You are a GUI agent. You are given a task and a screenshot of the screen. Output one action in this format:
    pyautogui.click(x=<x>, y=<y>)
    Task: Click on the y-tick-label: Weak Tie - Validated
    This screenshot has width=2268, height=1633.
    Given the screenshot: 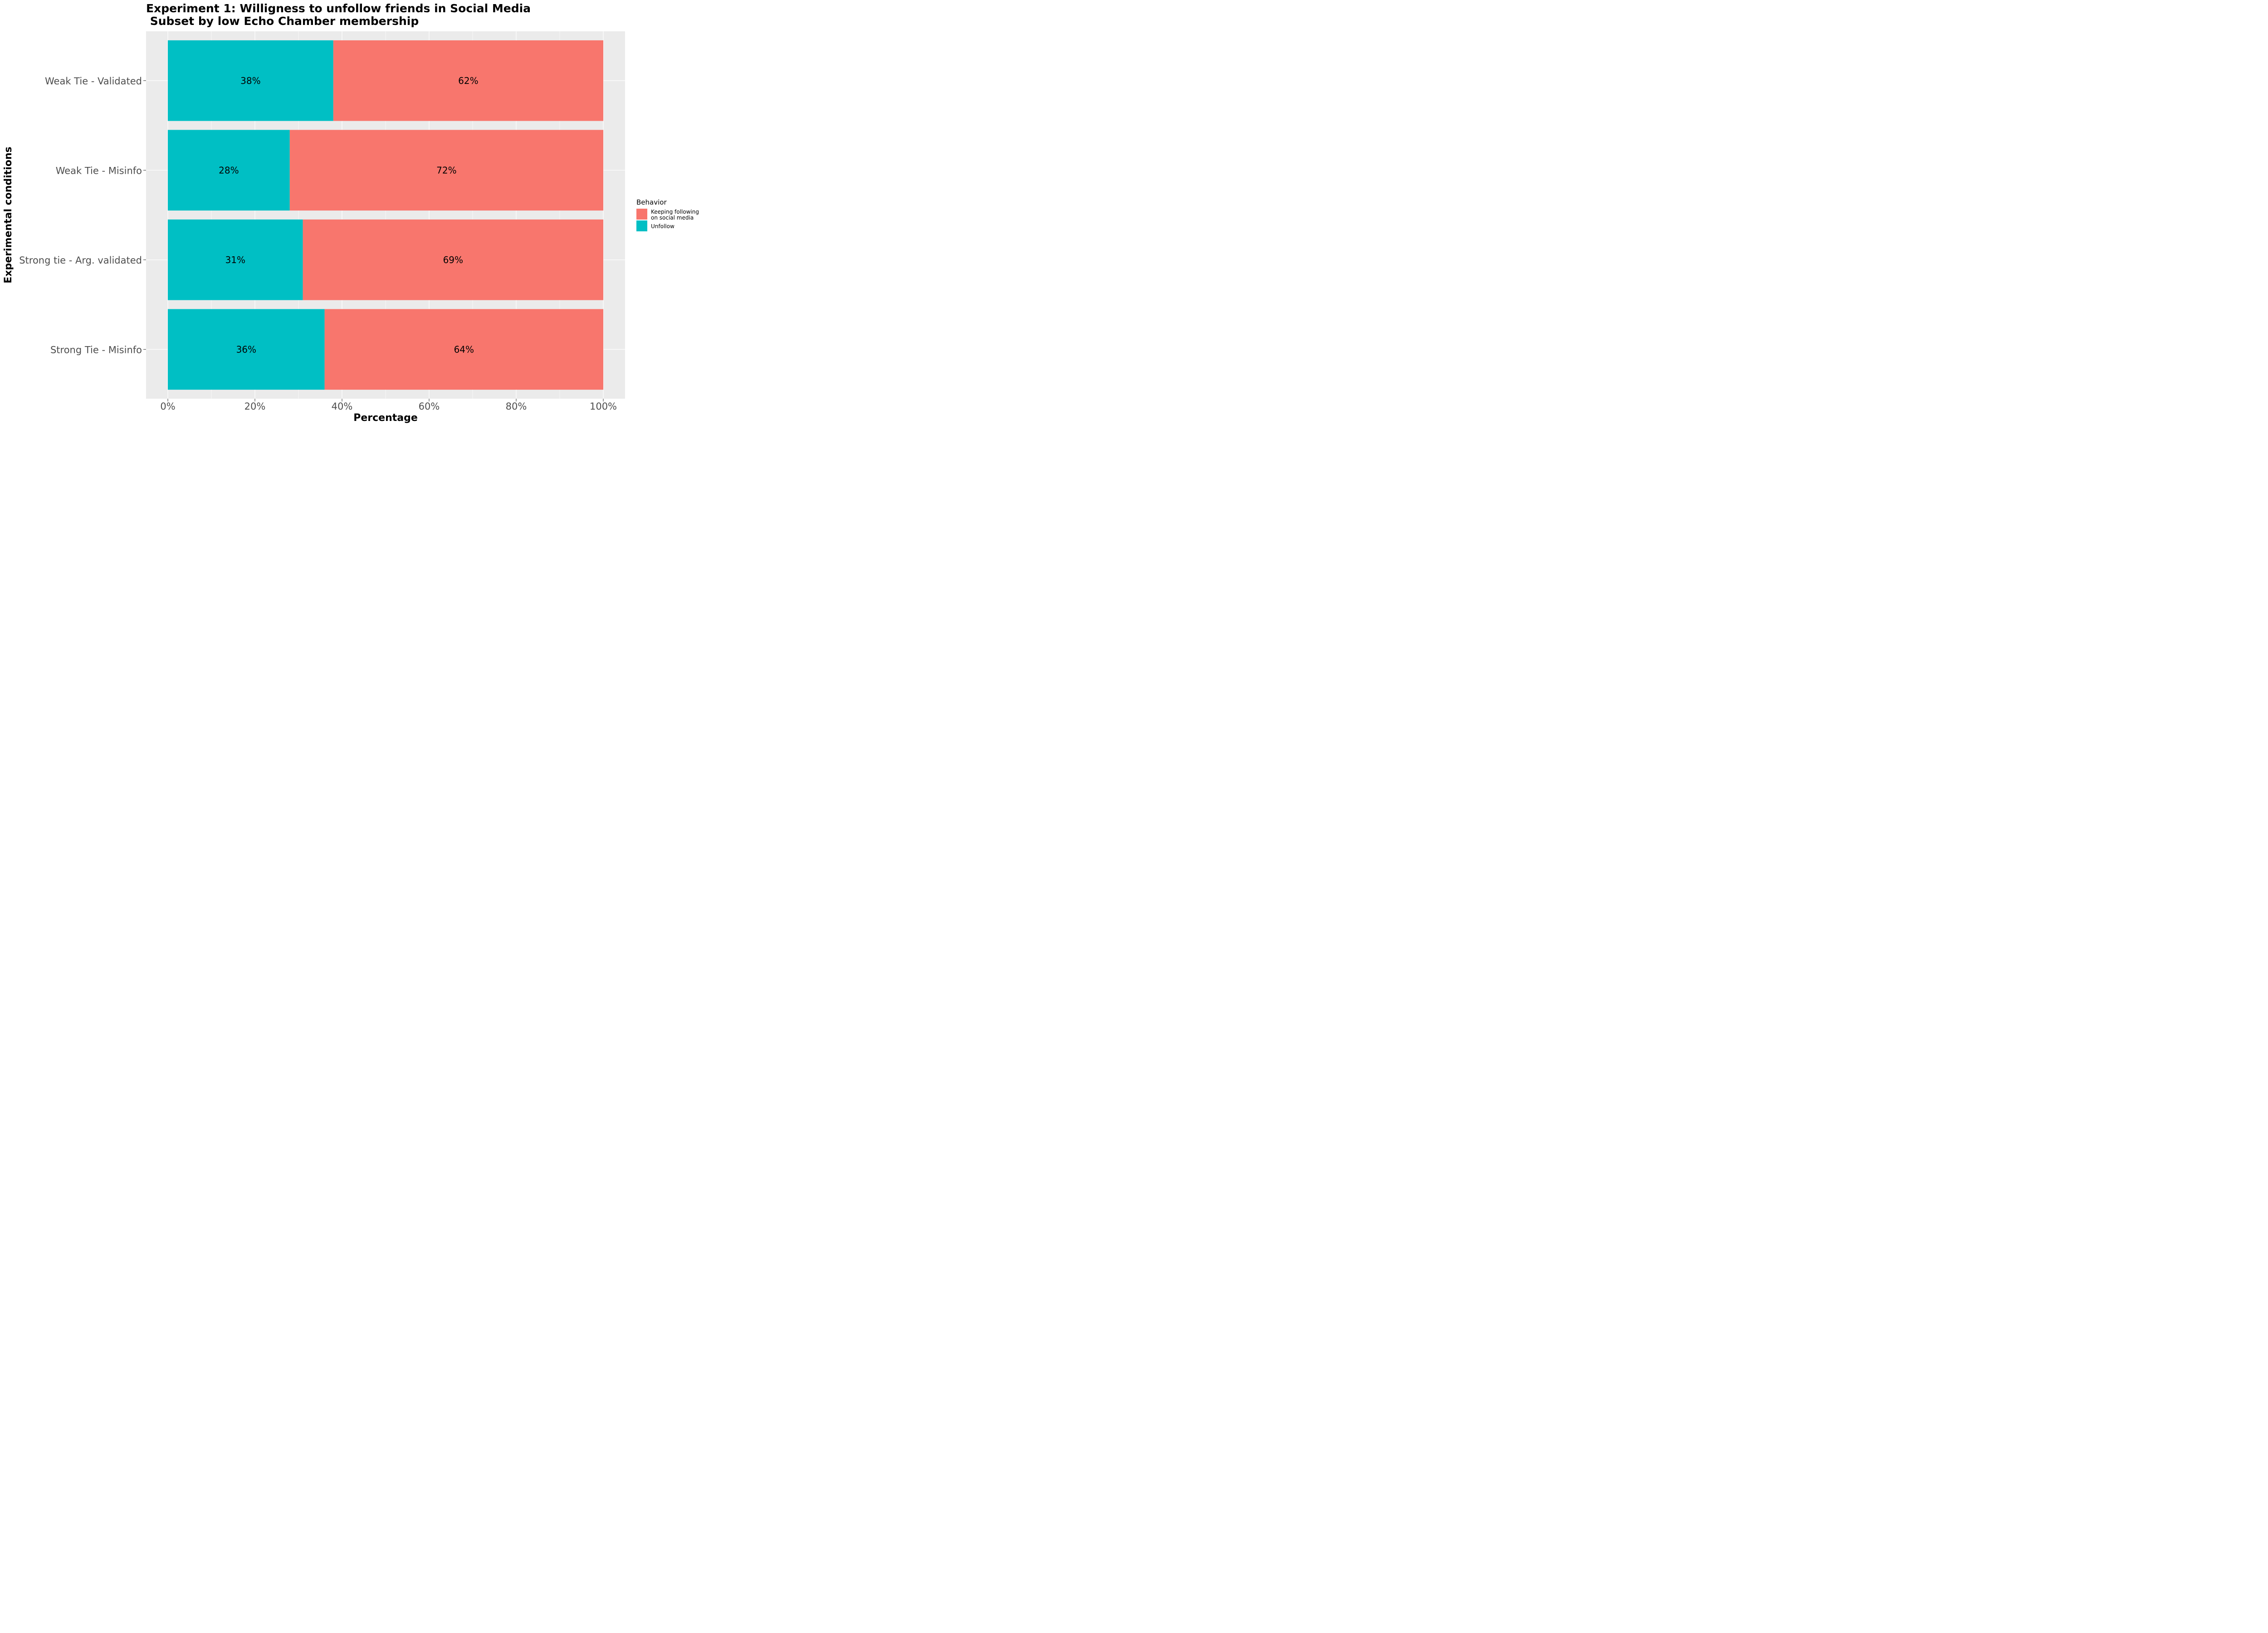 What is the action you would take?
    pyautogui.click(x=94, y=81)
    